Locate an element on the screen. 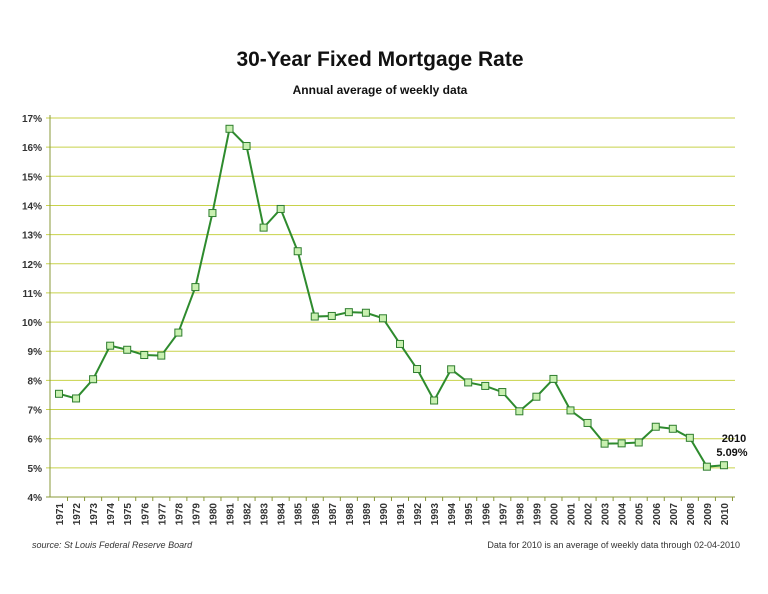  x-tick-label: 2008 is located at coordinates (691, 514).